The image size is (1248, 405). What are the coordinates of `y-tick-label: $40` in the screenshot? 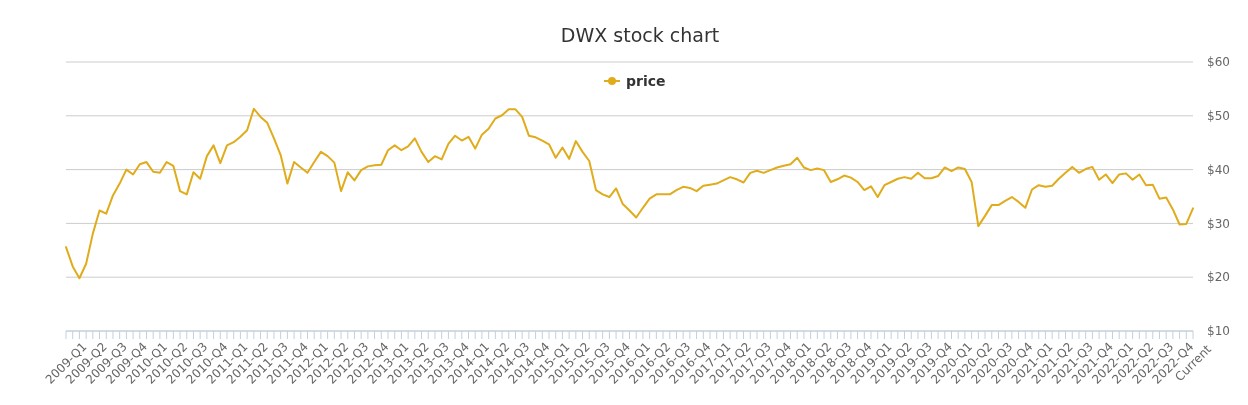 It's located at (1218, 169).